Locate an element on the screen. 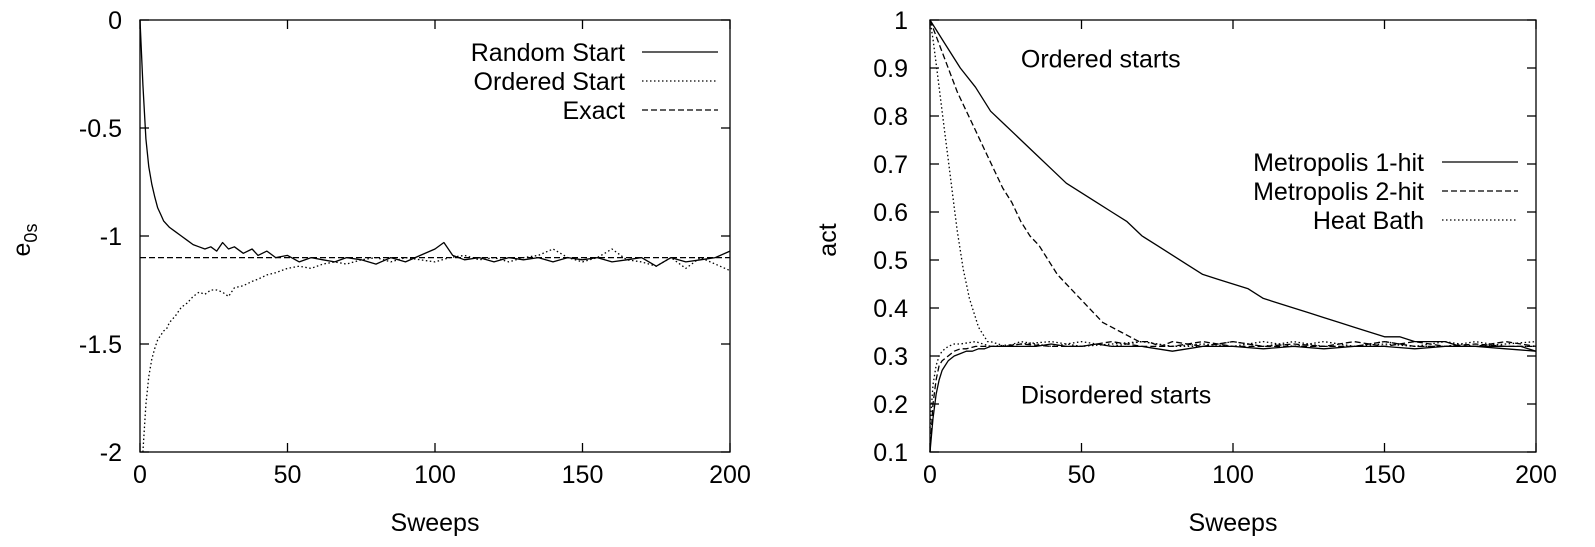 The height and width of the screenshot is (547, 1595). series-line-dashed is located at coordinates (1232, 396).